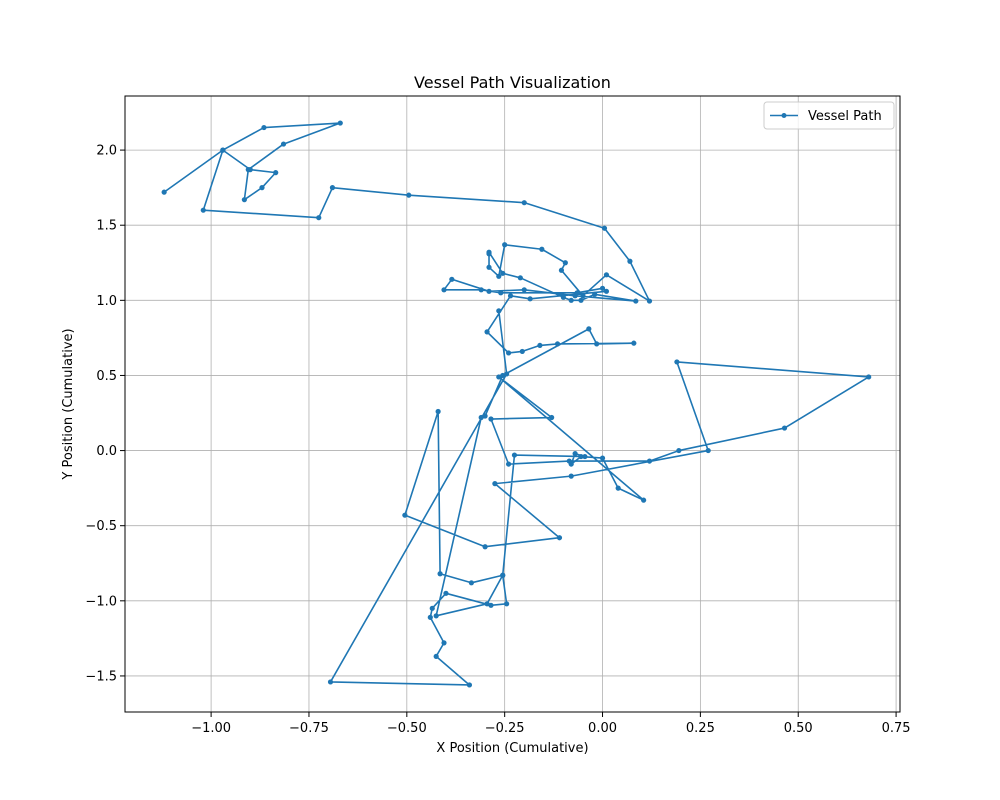  What do you see at coordinates (106, 451) in the screenshot?
I see `y-tick-label: 0.0` at bounding box center [106, 451].